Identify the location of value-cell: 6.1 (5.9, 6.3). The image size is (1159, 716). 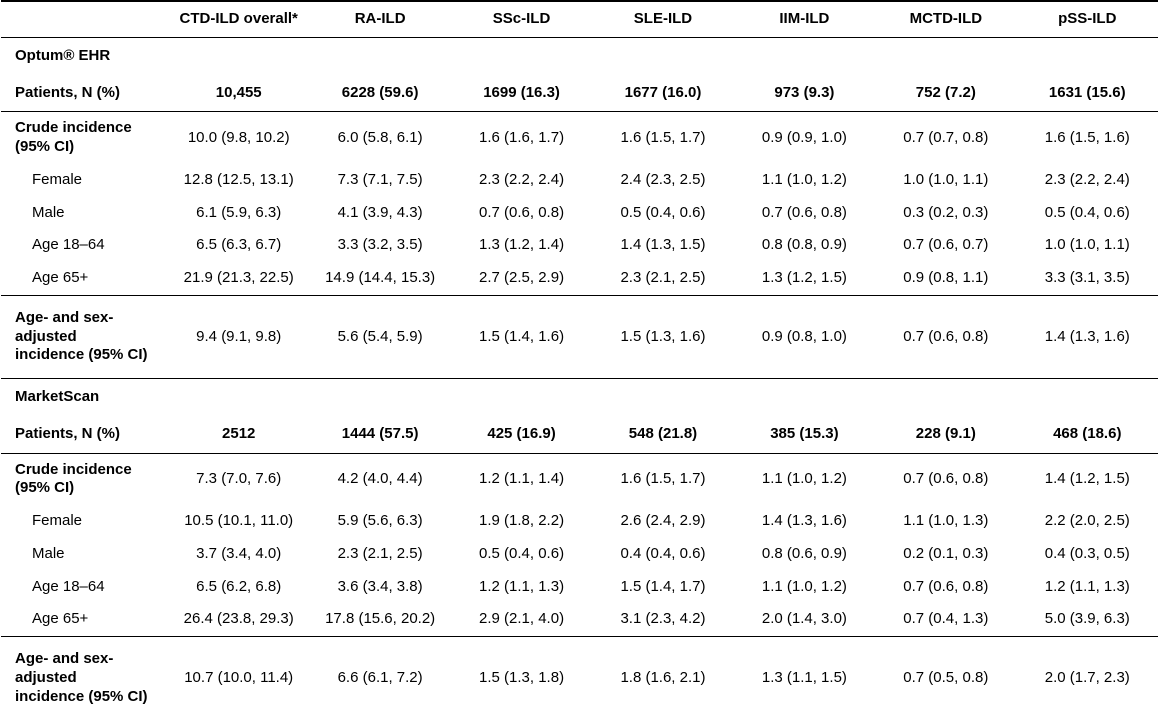
(239, 212).